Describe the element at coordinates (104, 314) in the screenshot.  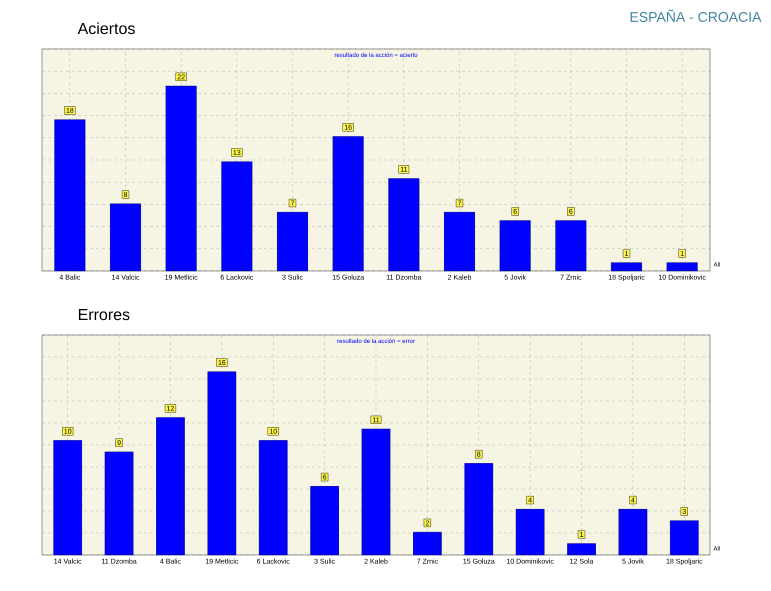
I see `chart-title: Errores` at that location.